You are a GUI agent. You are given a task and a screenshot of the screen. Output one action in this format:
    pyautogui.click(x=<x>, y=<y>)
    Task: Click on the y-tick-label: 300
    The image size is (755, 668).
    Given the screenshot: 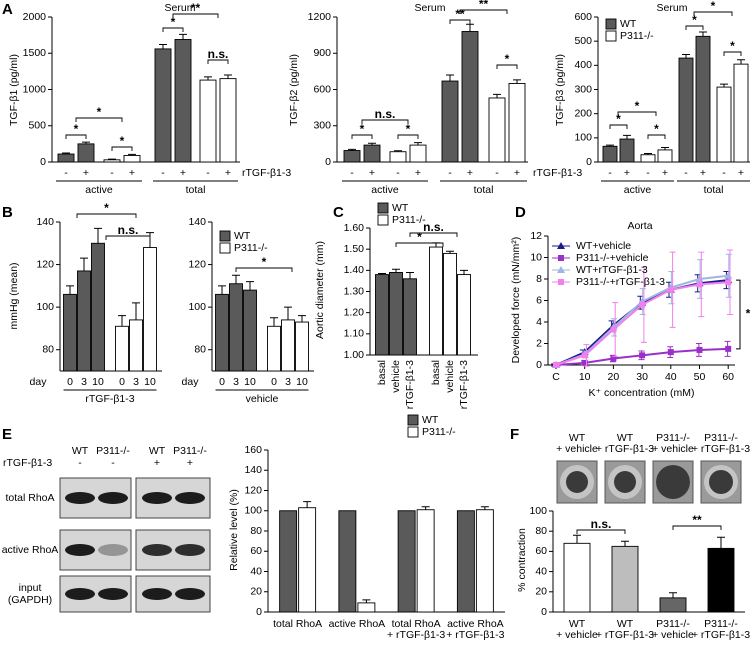 What is the action you would take?
    pyautogui.click(x=583, y=89)
    